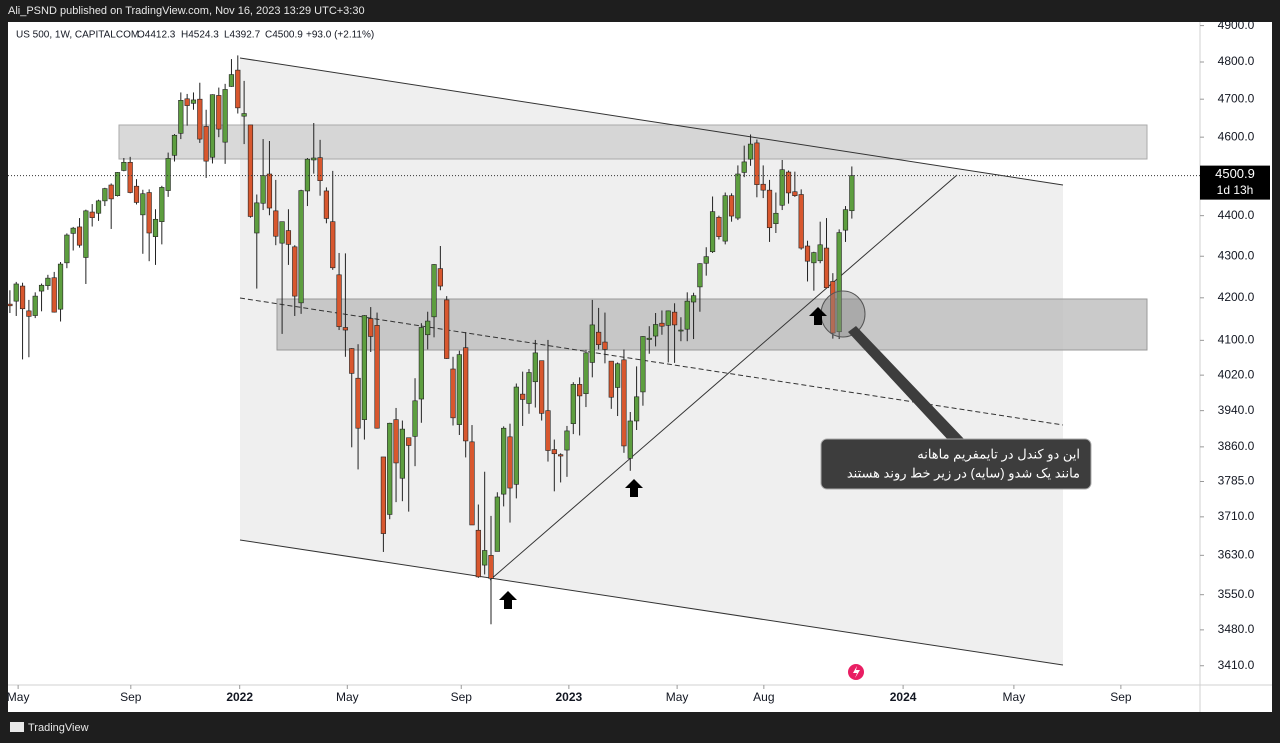 This screenshot has height=743, width=1280. What do you see at coordinates (1236, 665) in the screenshot?
I see `y-tick-label: 3410.0` at bounding box center [1236, 665].